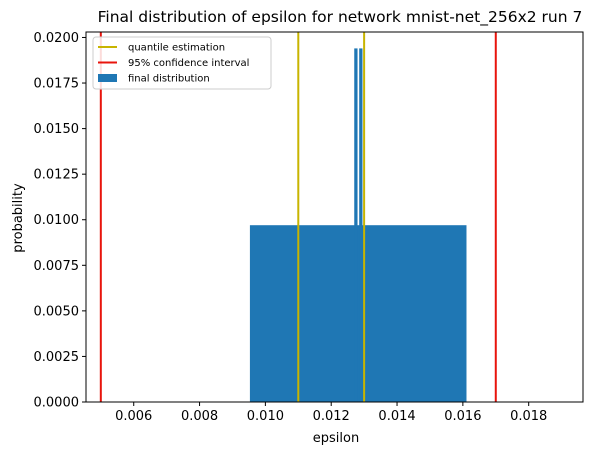 This screenshot has width=605, height=455. What do you see at coordinates (396, 416) in the screenshot?
I see `x-tick-label: 0.014` at bounding box center [396, 416].